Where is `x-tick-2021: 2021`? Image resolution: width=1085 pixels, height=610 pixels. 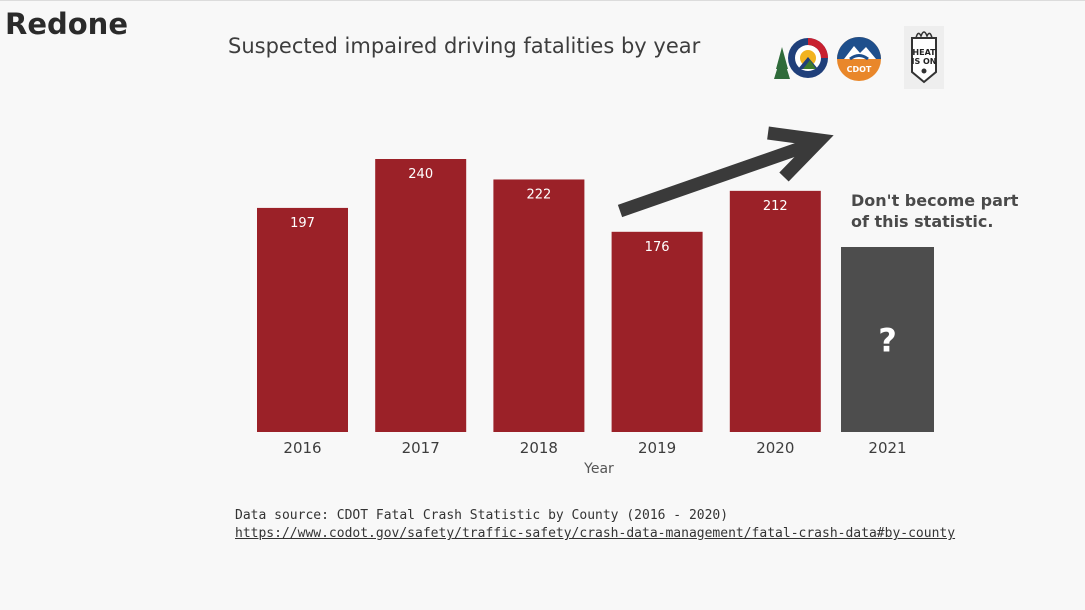
x-tick-2021: 2021 is located at coordinates (887, 448).